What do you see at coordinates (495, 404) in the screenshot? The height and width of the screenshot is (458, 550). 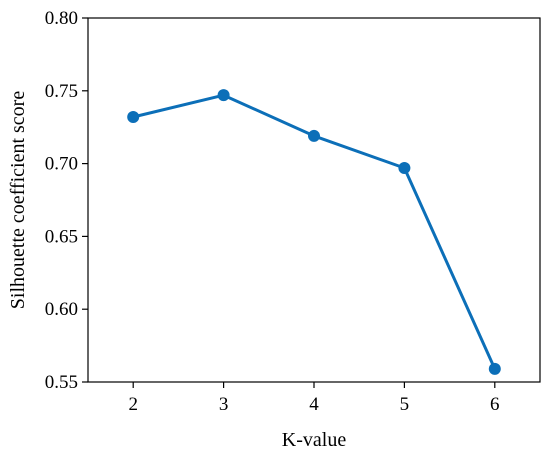 I see `x-tick-label: 6` at bounding box center [495, 404].